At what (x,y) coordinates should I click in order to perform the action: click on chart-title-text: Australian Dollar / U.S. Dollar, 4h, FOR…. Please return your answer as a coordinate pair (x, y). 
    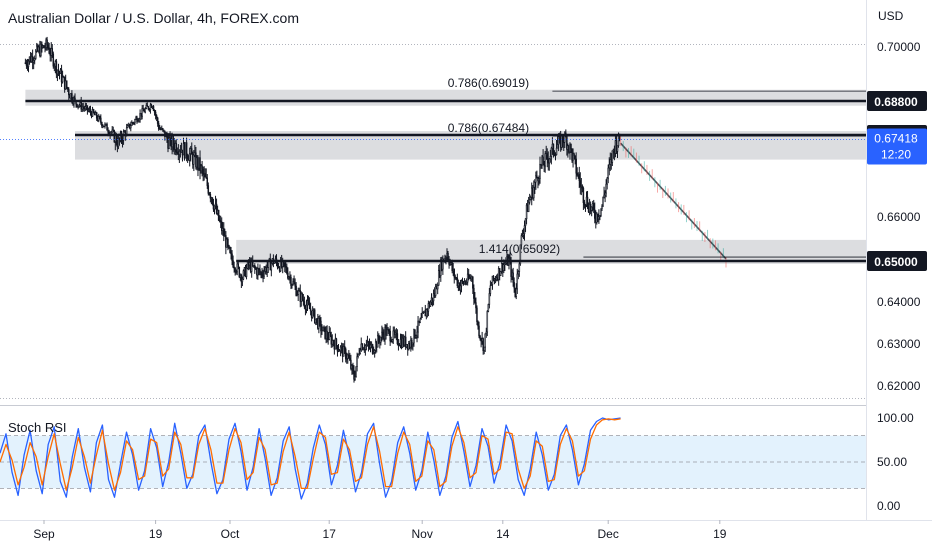
    Looking at the image, I should click on (153, 18).